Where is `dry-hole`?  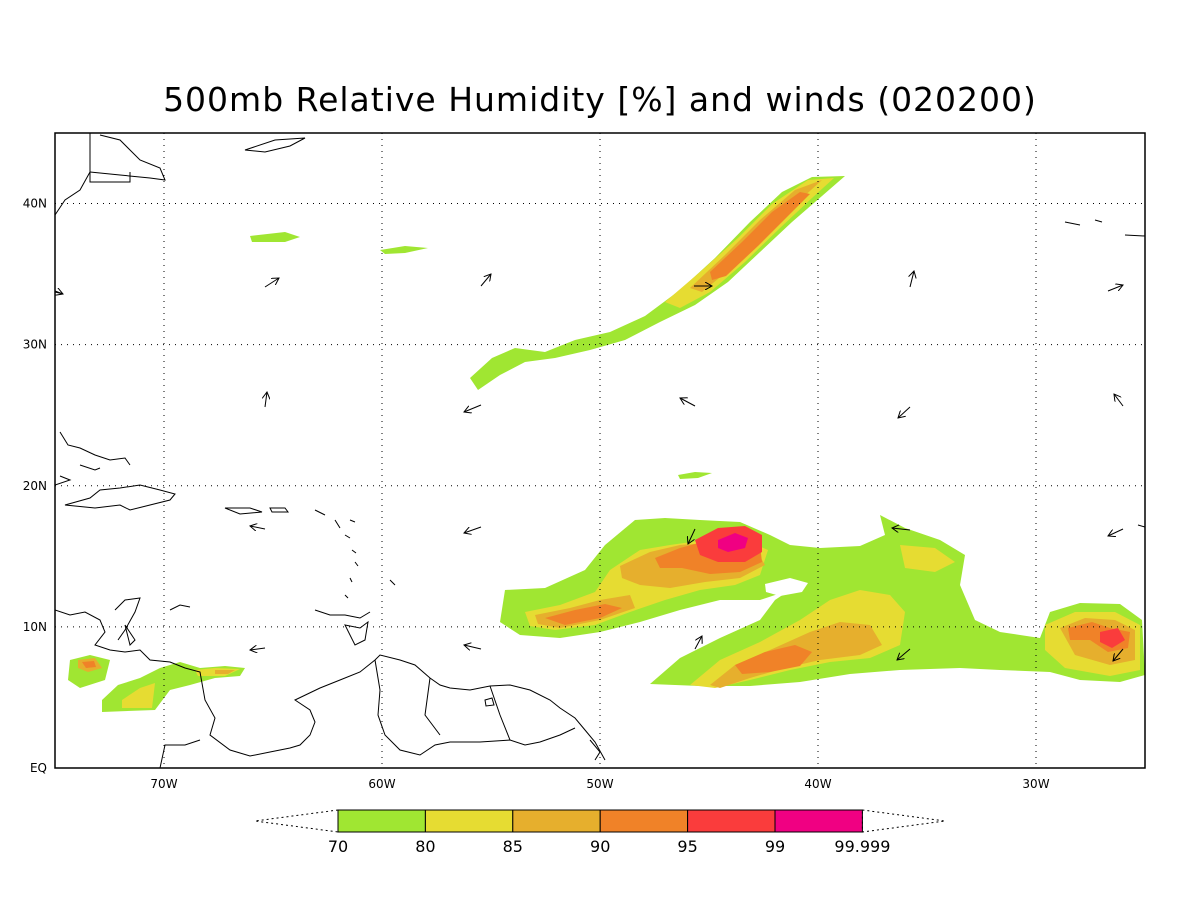 dry-hole is located at coordinates (786, 587).